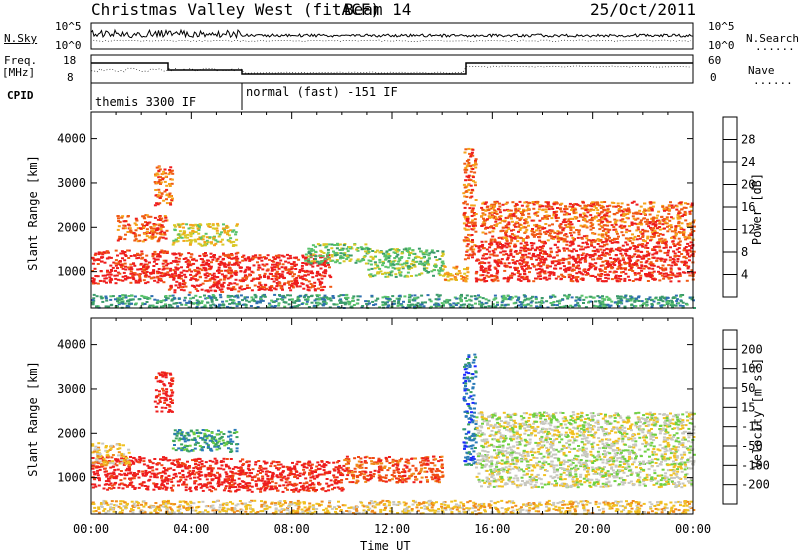  Describe the element at coordinates (391, 68) in the screenshot. I see `freq-trace` at that location.